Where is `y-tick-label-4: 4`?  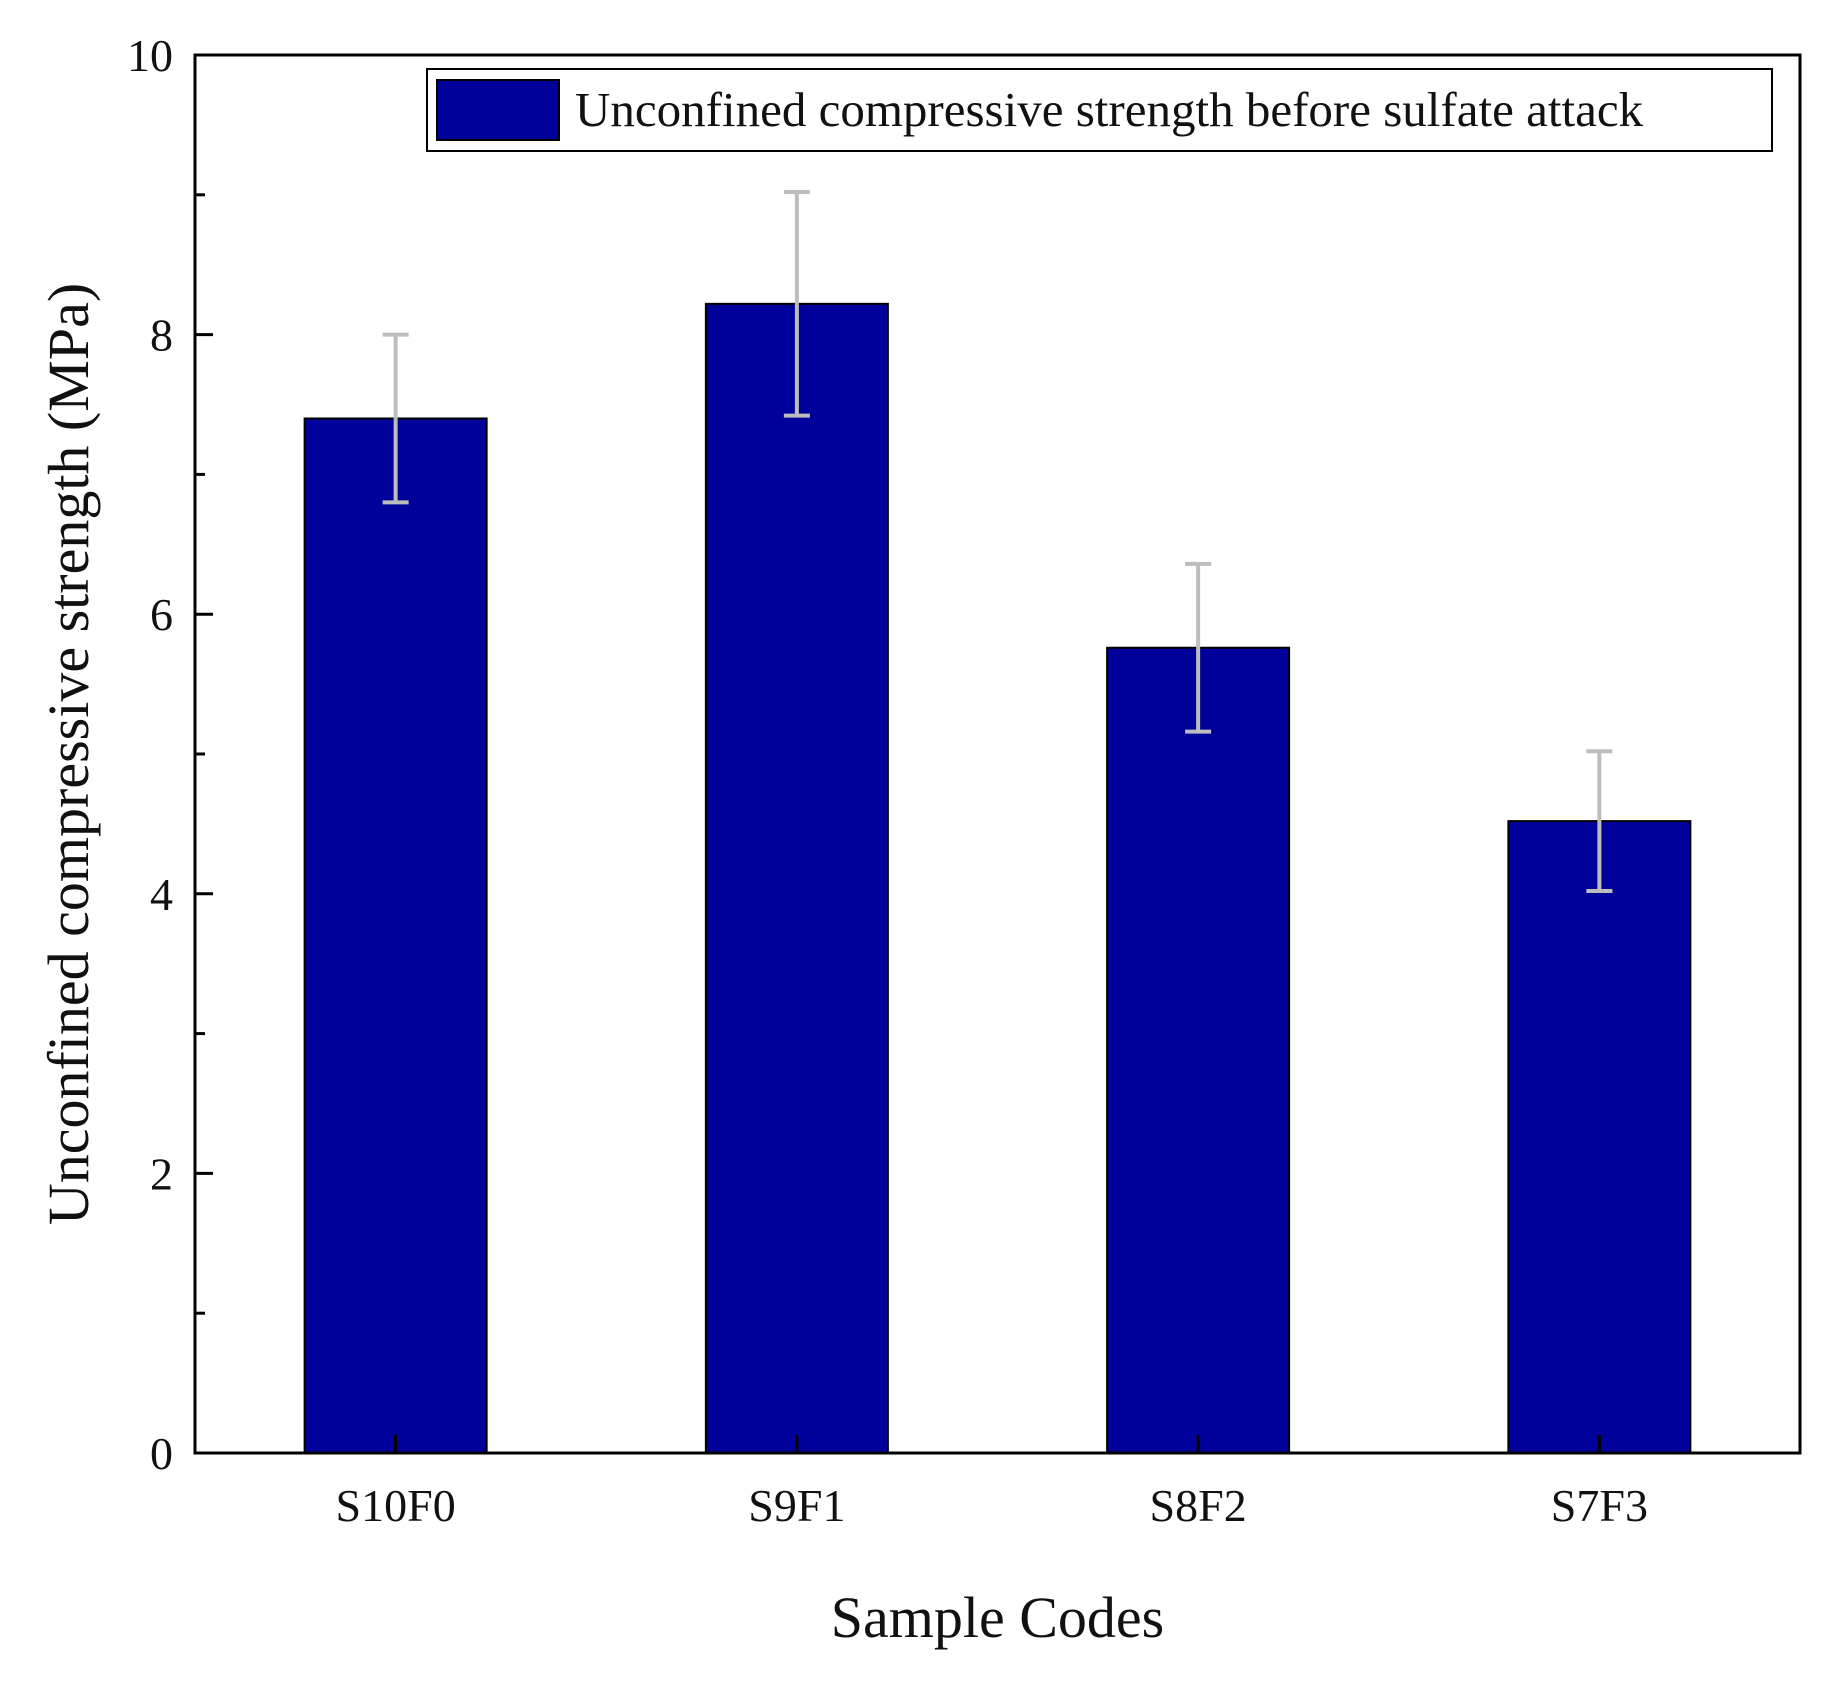
y-tick-label-4: 4 is located at coordinates (161, 894).